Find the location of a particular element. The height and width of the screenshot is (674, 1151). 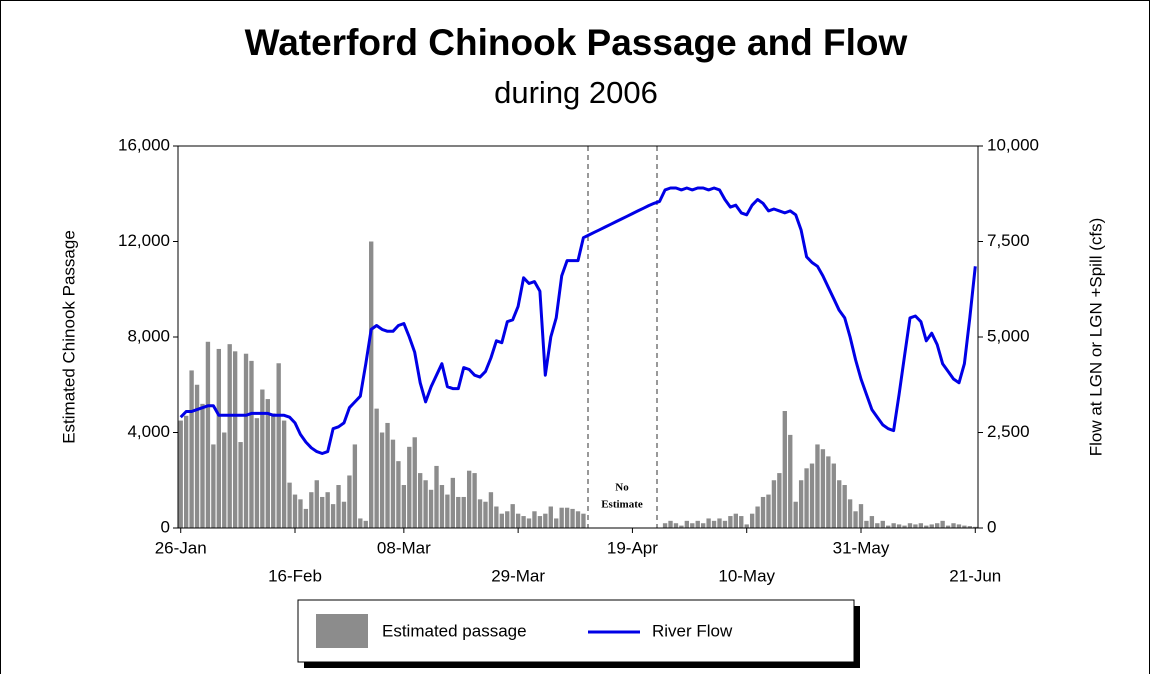

y2-tick-label: 0 is located at coordinates (991, 526).